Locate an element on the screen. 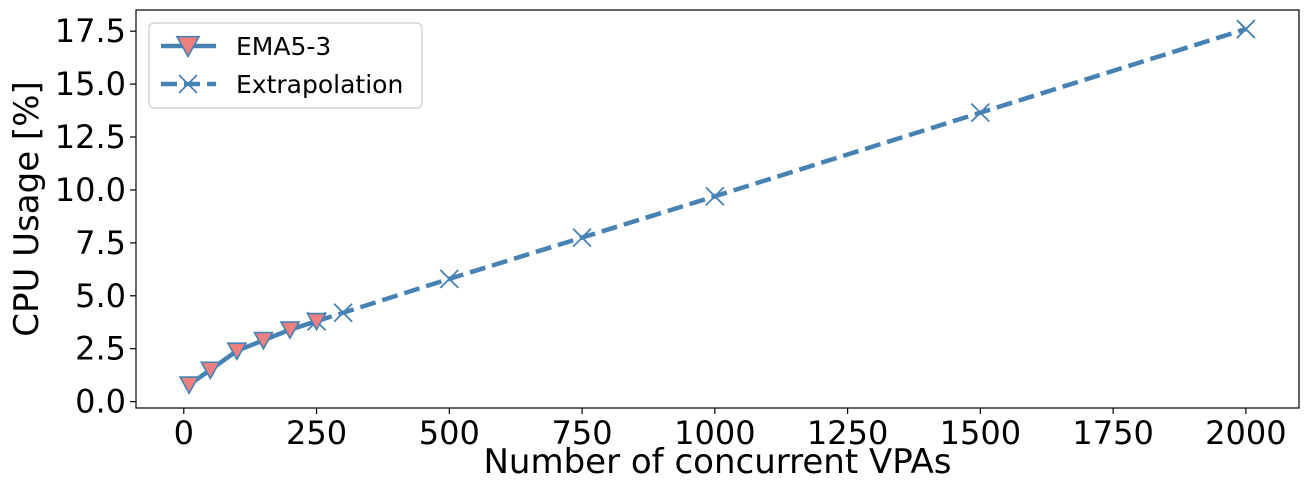 Image resolution: width=1309 pixels, height=488 pixels. y-tick-label: 5.0 is located at coordinates (100, 296).